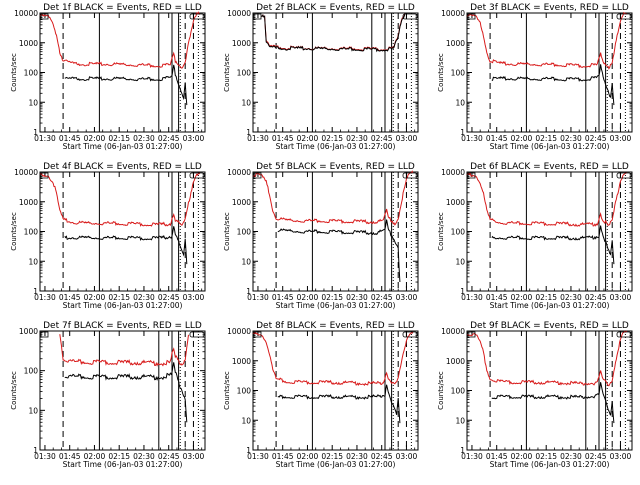  I want to click on panel-title: Det 5f BLACK = Events, RED = LLD, so click(335, 167).